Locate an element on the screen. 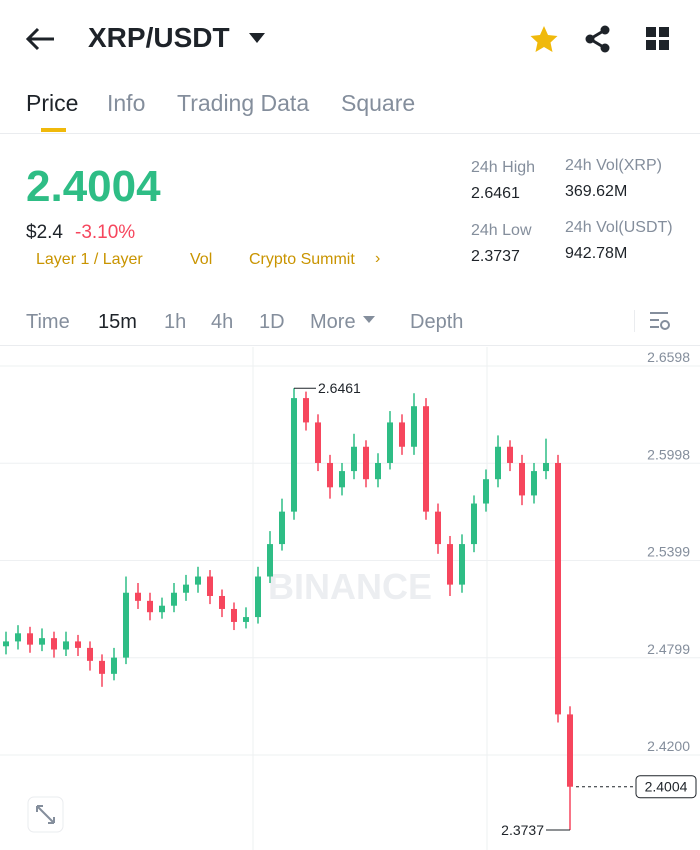  interval: Depth is located at coordinates (437, 322).